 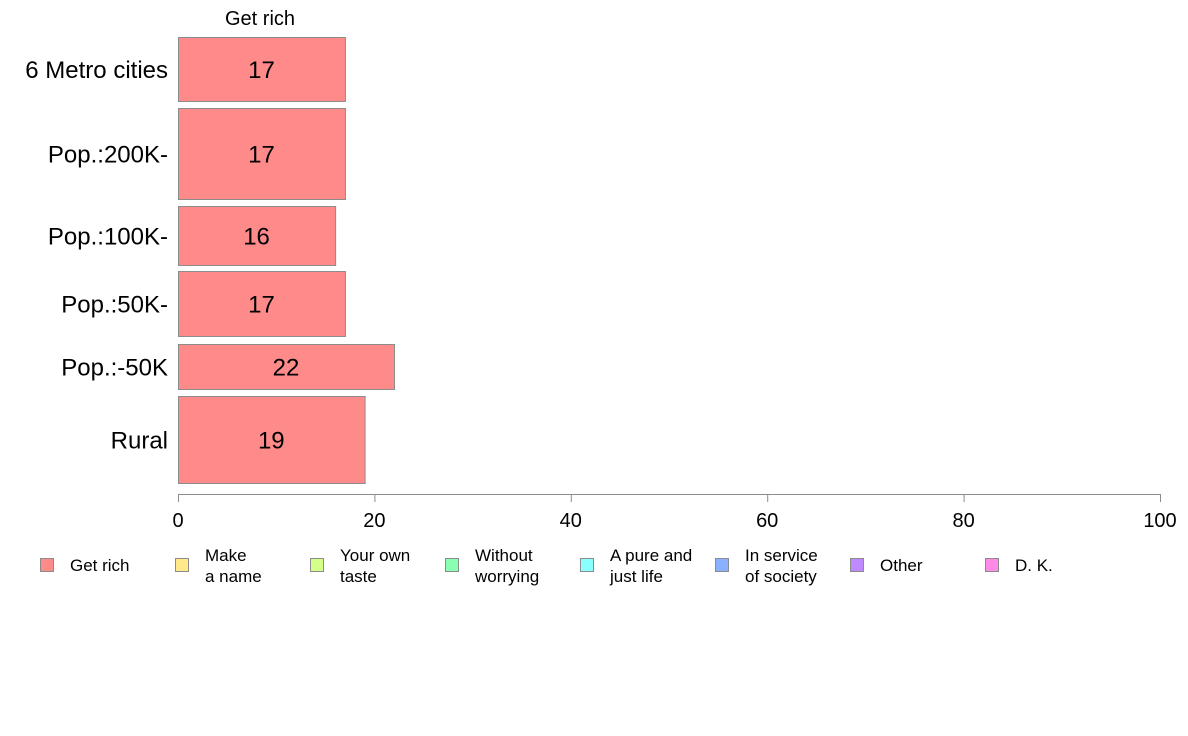 What do you see at coordinates (506, 566) in the screenshot?
I see `legend-label: Without worrying` at bounding box center [506, 566].